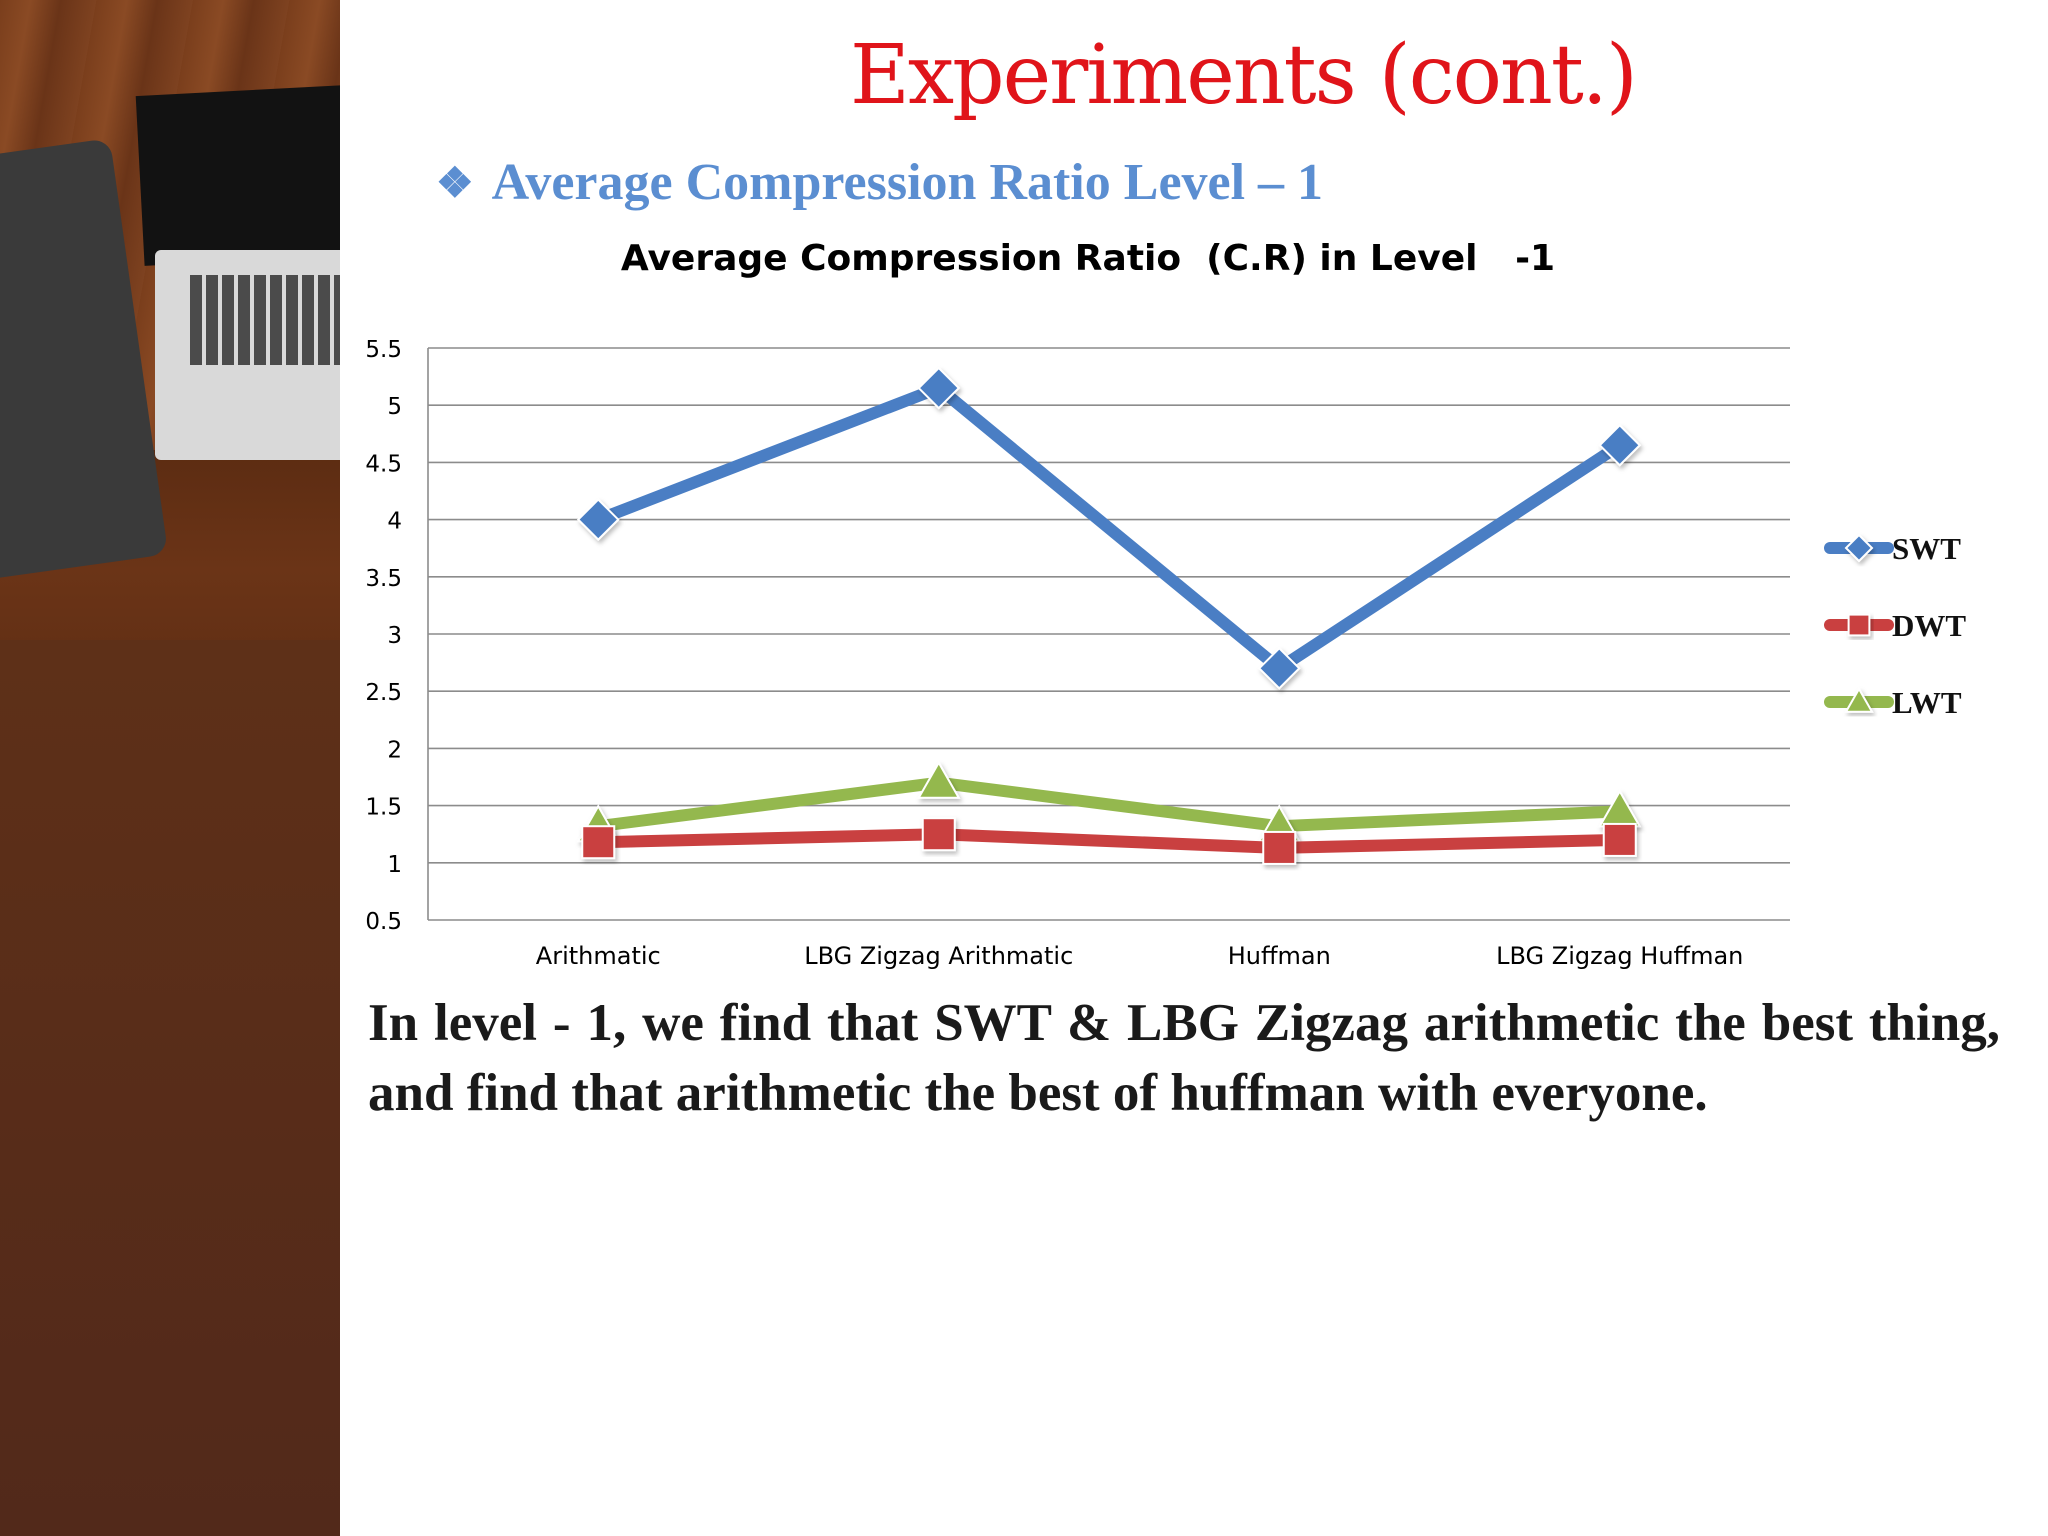 The height and width of the screenshot is (1536, 2048). I want to click on legend-label: SWT, so click(1926, 548).